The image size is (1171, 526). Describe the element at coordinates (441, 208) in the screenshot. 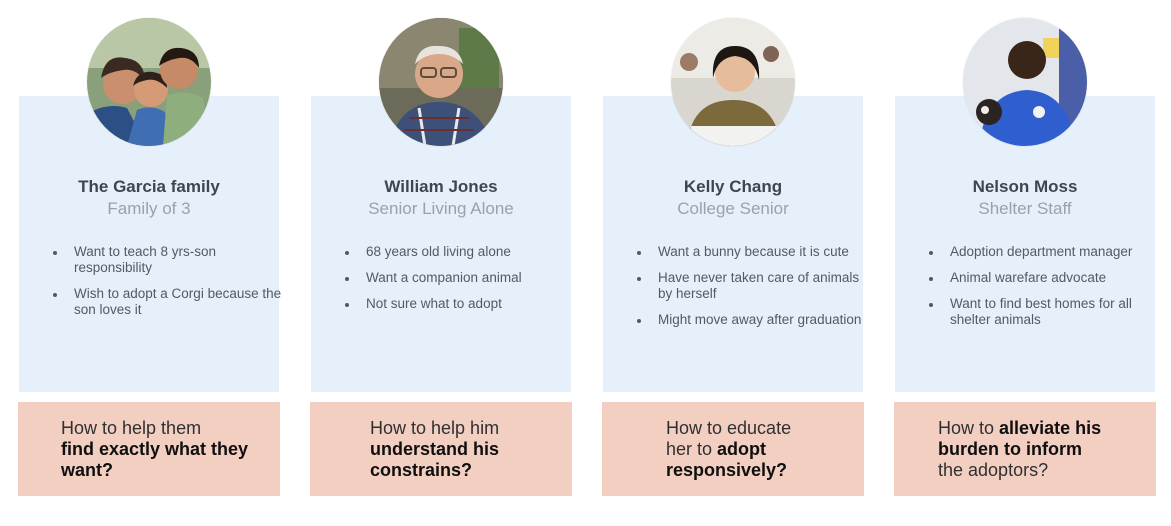

I see `persona-role: Senior Living Alone` at that location.